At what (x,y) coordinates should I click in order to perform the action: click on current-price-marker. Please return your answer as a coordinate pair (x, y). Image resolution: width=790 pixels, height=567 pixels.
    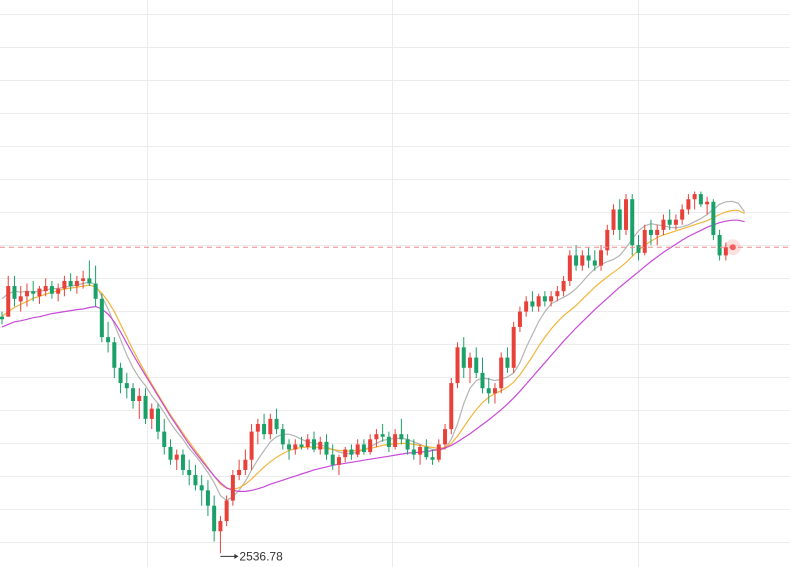
    Looking at the image, I should click on (732, 247).